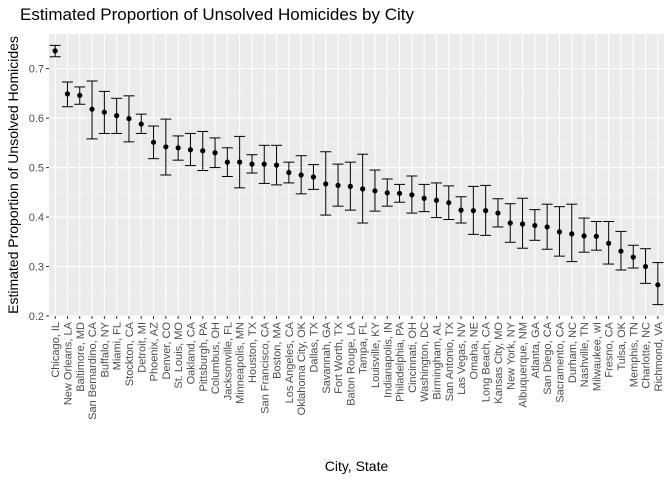  What do you see at coordinates (437, 361) in the screenshot?
I see `x-tick-label: Birmingham, AL` at bounding box center [437, 361].